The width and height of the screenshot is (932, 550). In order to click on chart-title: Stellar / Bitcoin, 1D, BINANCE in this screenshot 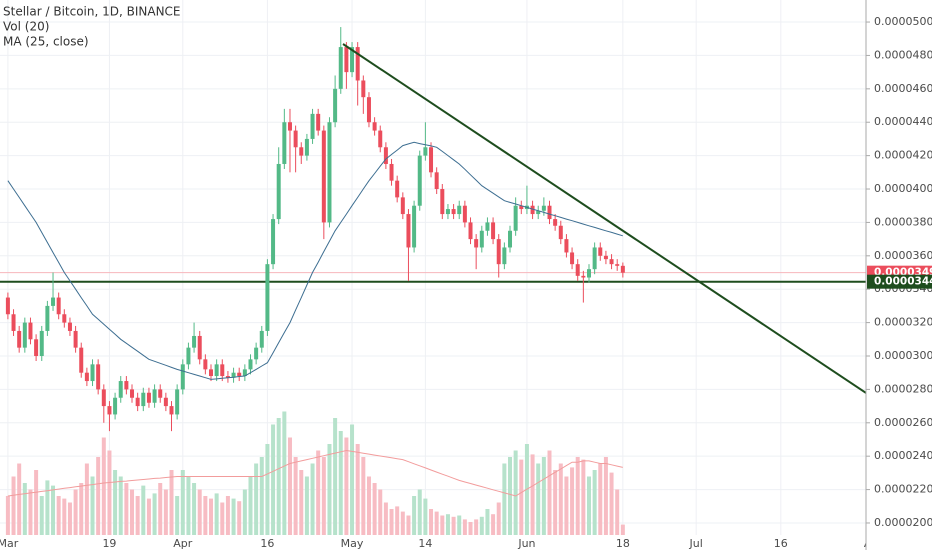, I will do `click(92, 12)`.